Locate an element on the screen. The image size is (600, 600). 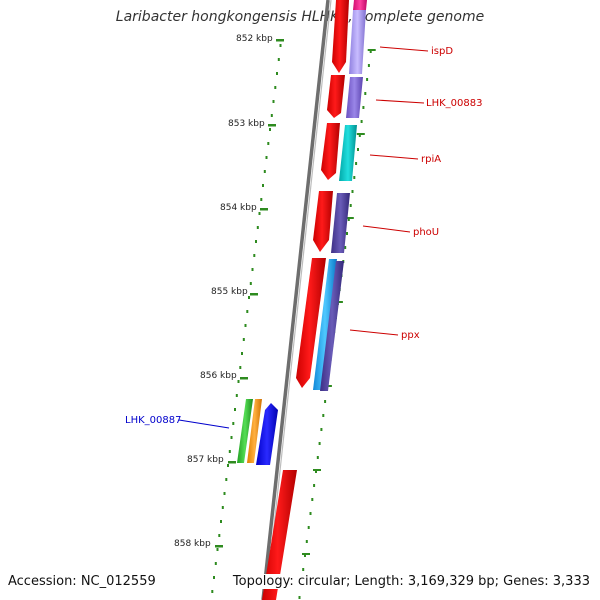
scale-tick-label: 856 kbp is located at coordinates (218, 376).